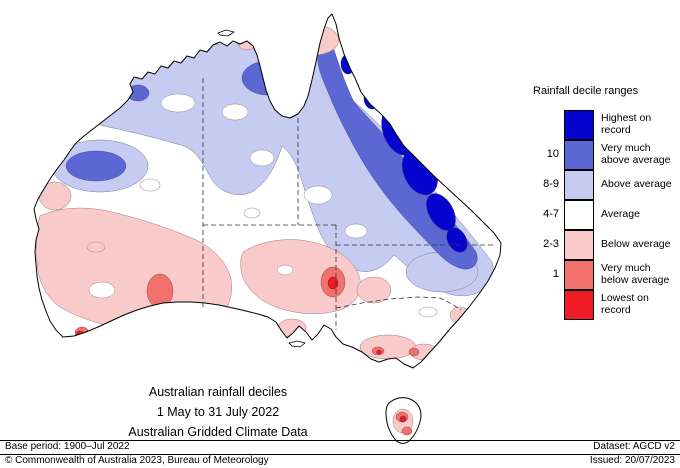  What do you see at coordinates (634, 446) in the screenshot?
I see `dataset-text: Dataset: AGCD v2` at bounding box center [634, 446].